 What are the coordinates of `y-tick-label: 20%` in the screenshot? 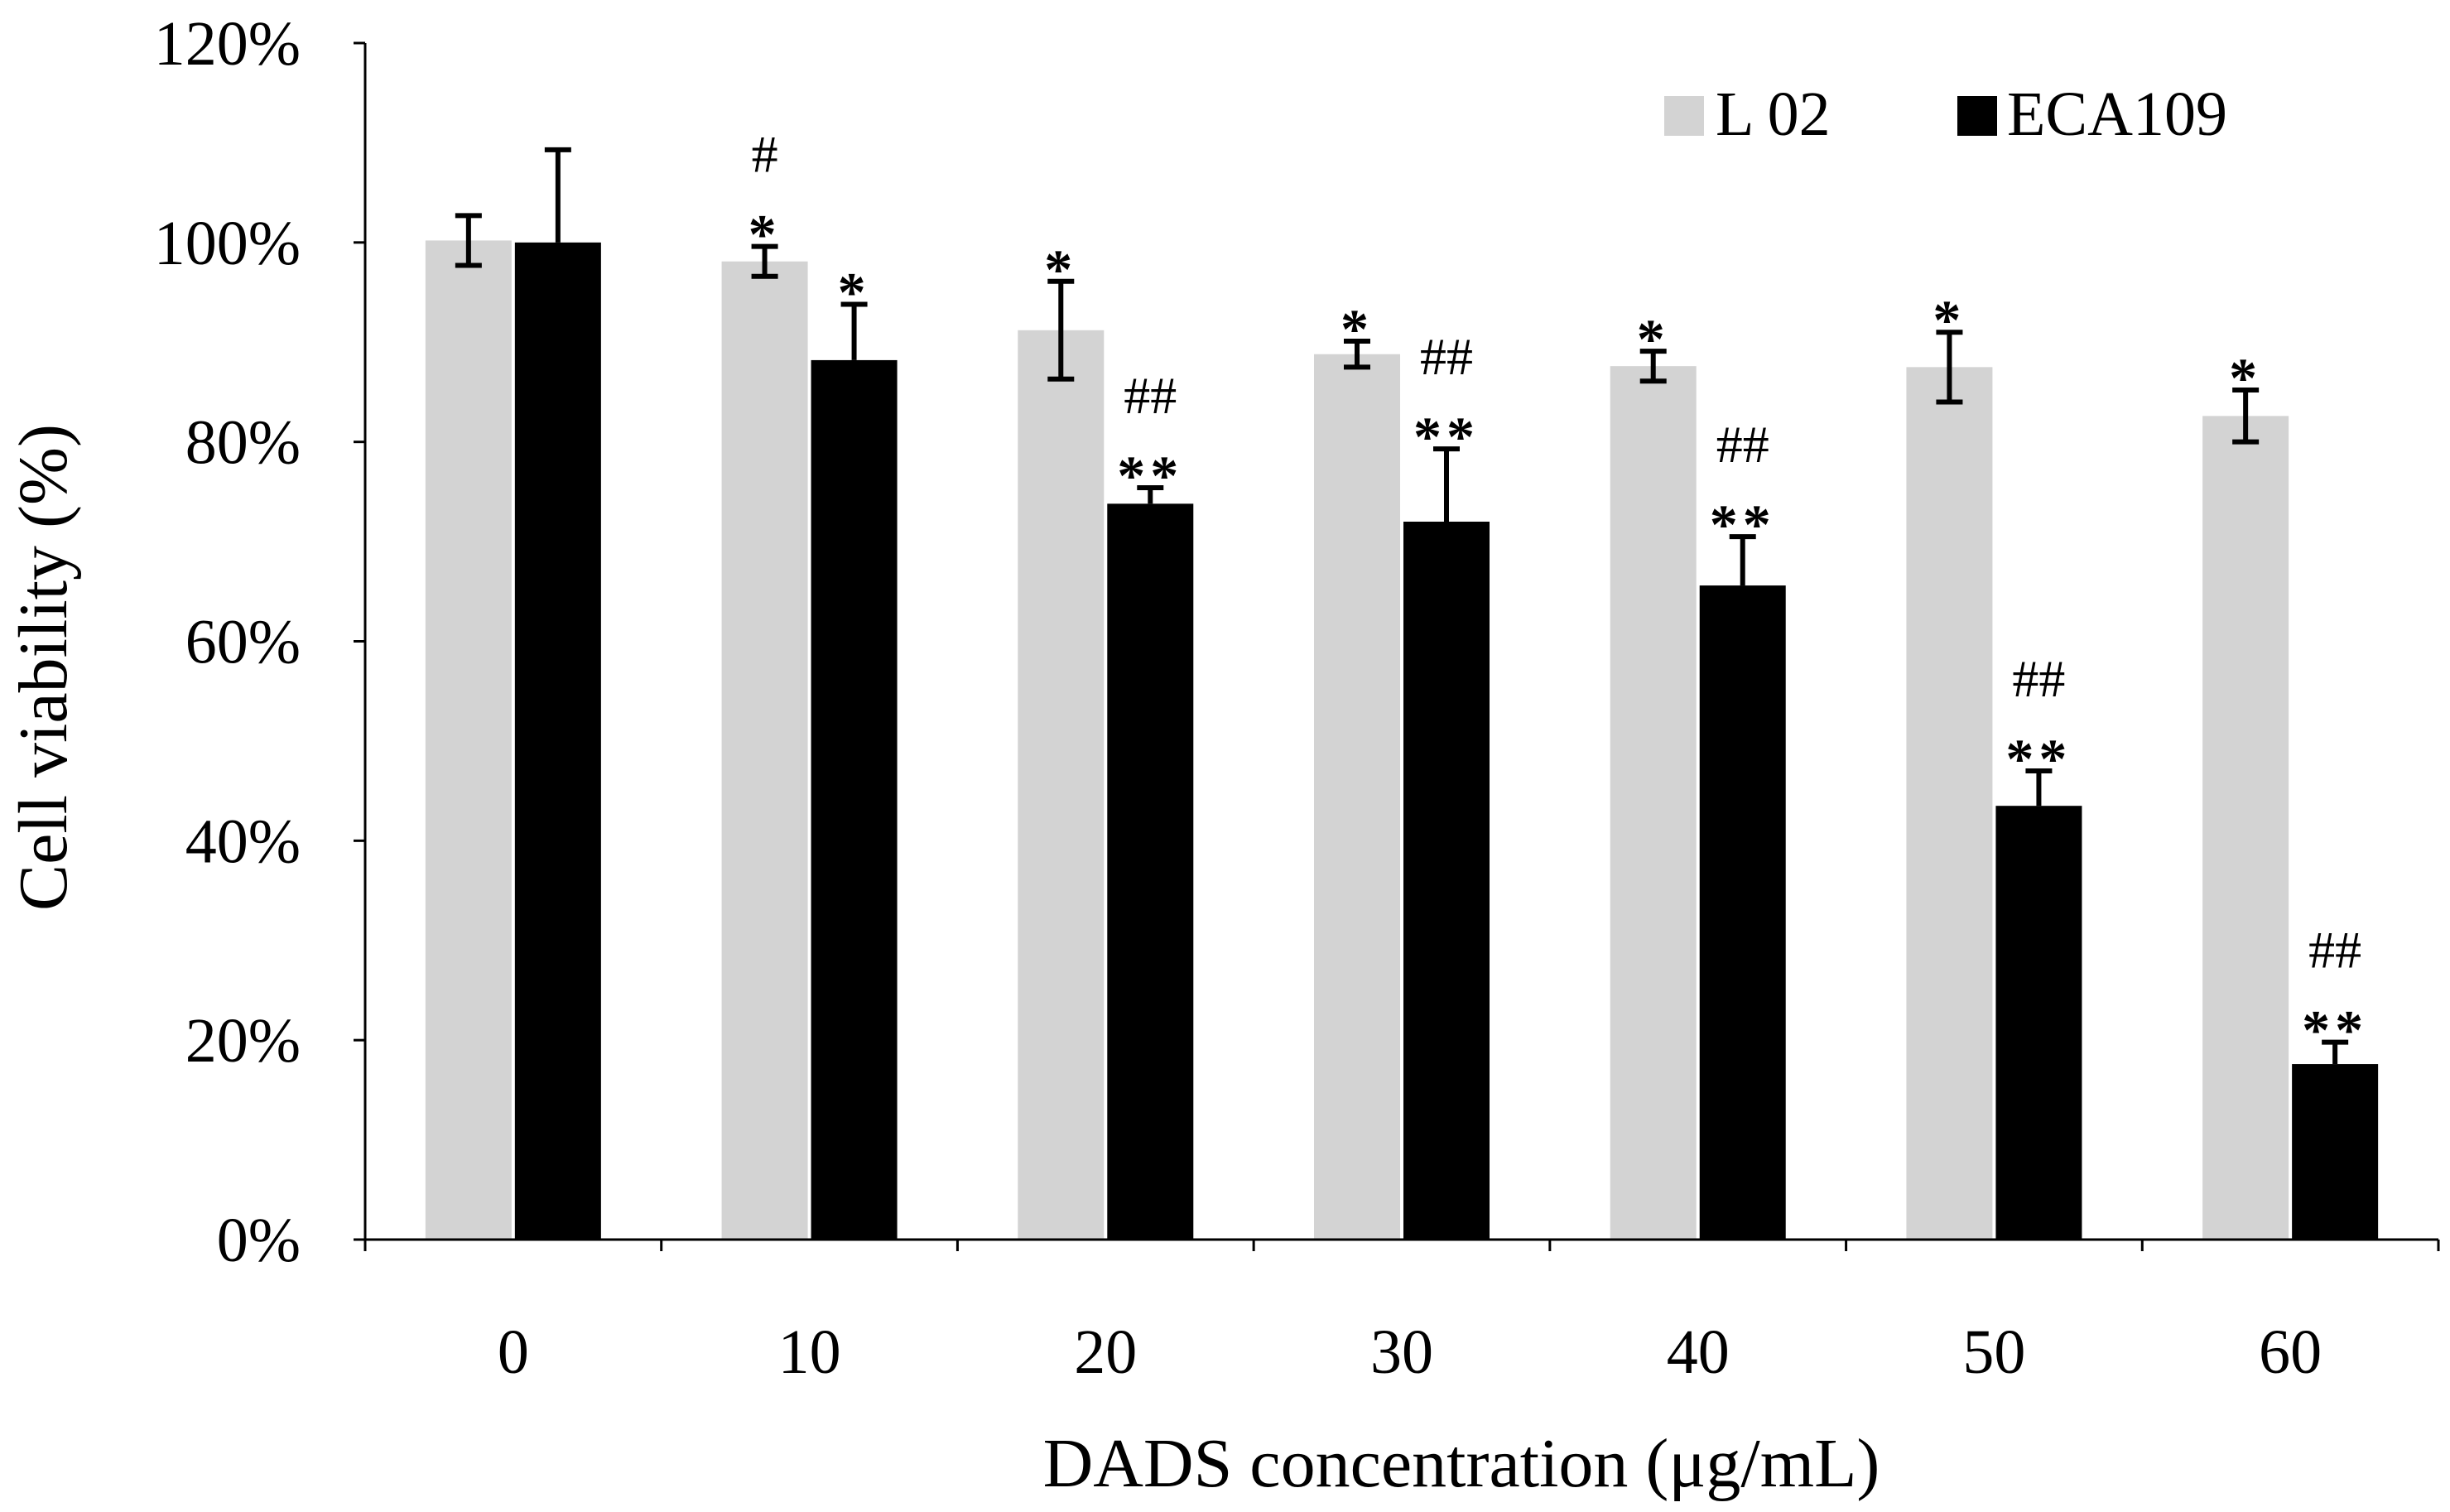 It's located at (243, 1041).